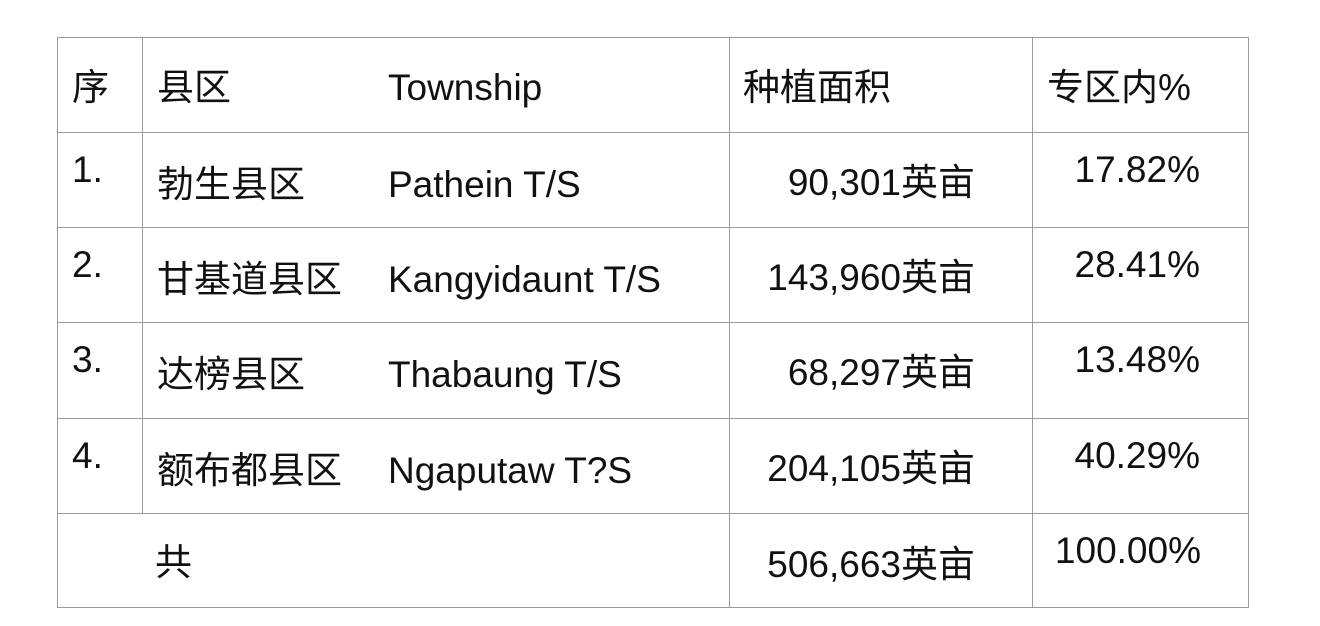 Image resolution: width=1320 pixels, height=626 pixels. I want to click on row-county: 达榜县区, so click(231, 374).